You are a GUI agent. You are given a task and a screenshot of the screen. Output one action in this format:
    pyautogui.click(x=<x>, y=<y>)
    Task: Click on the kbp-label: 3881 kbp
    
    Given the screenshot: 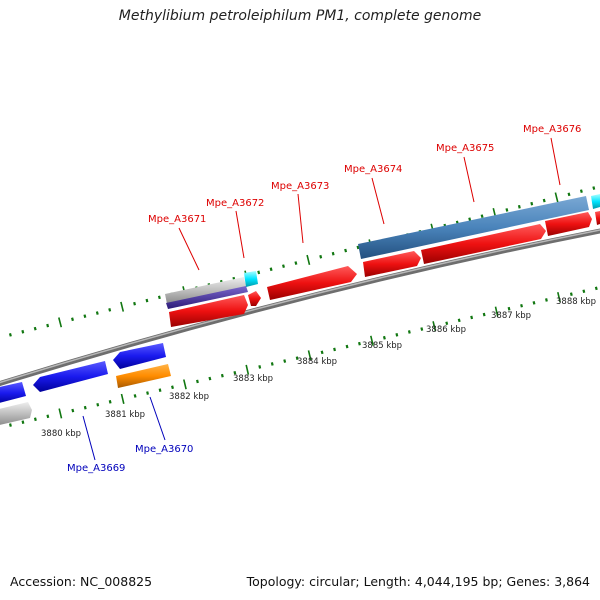 What is the action you would take?
    pyautogui.click(x=125, y=415)
    